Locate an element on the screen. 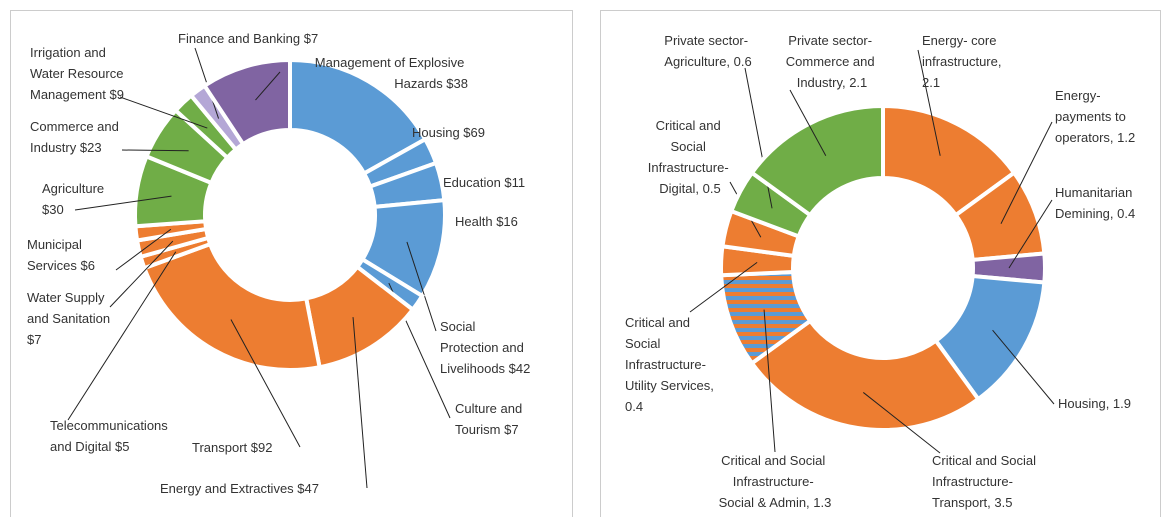 This screenshot has width=1162, height=517. segment-label: Water Supply and Sanitation $7 is located at coordinates (70, 318).